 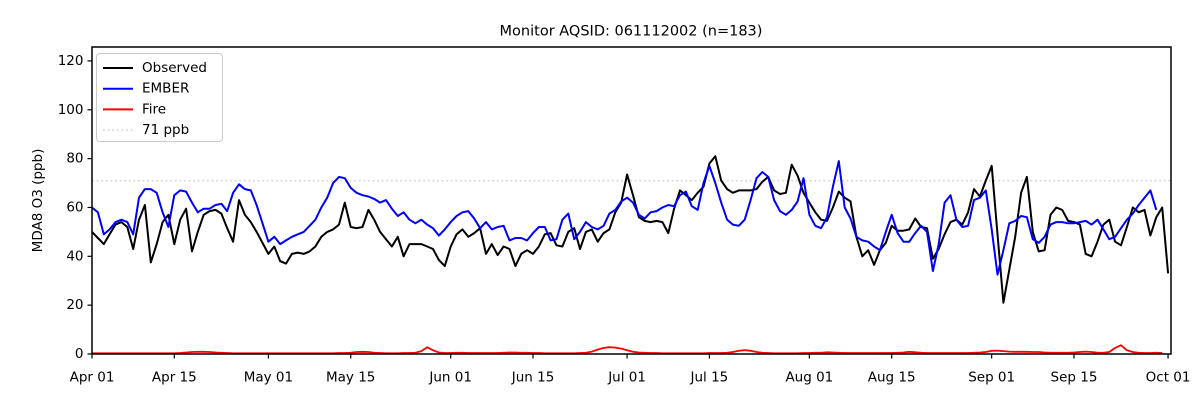 I want to click on x-axis-tick-label: Apr 01, so click(x=92, y=378).